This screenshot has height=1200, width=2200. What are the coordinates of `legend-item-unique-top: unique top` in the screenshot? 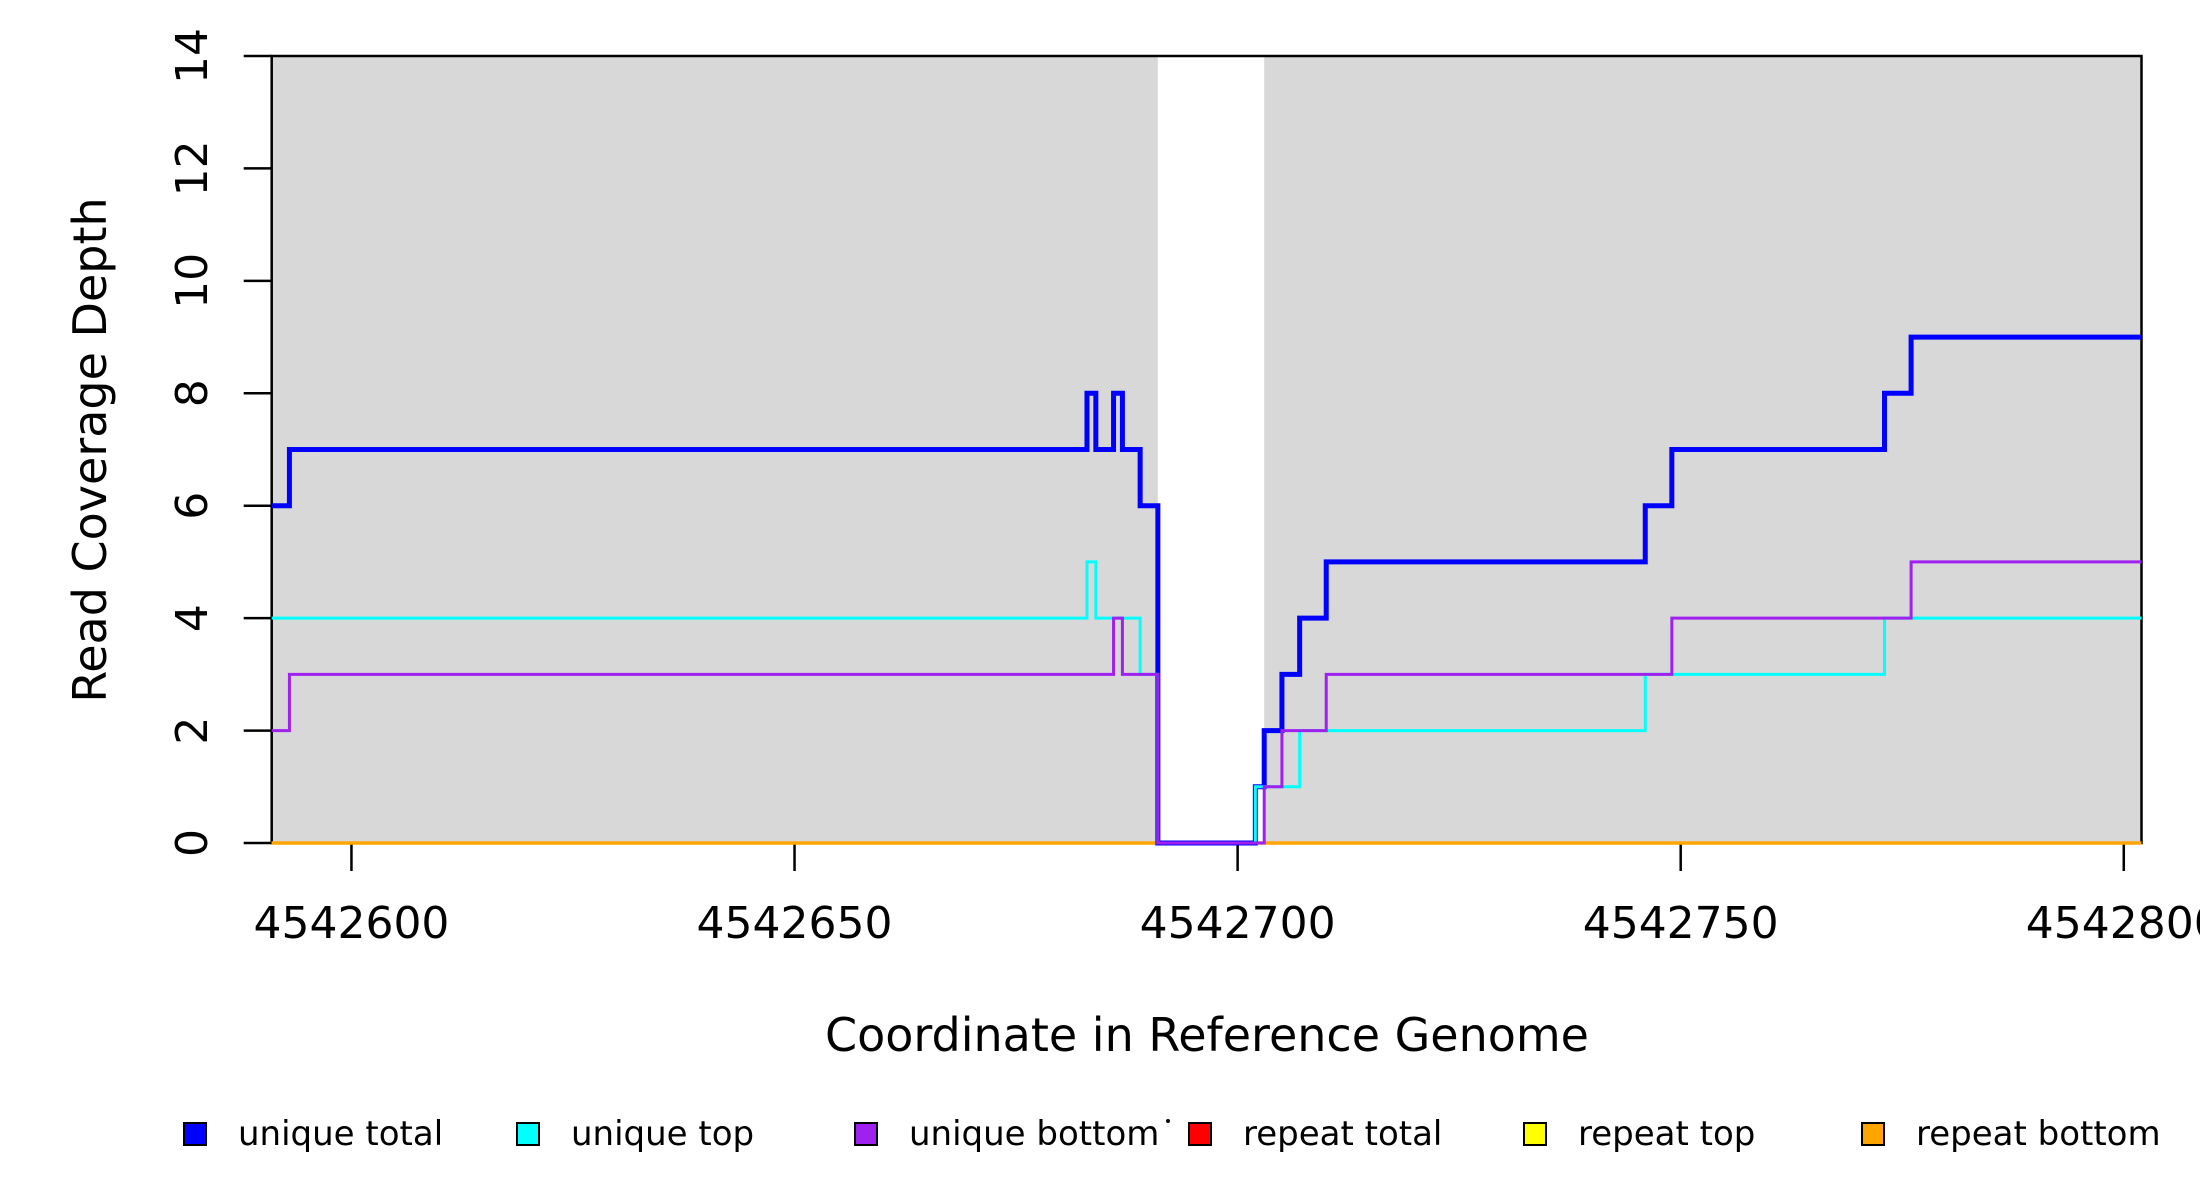 It's located at (635, 1134).